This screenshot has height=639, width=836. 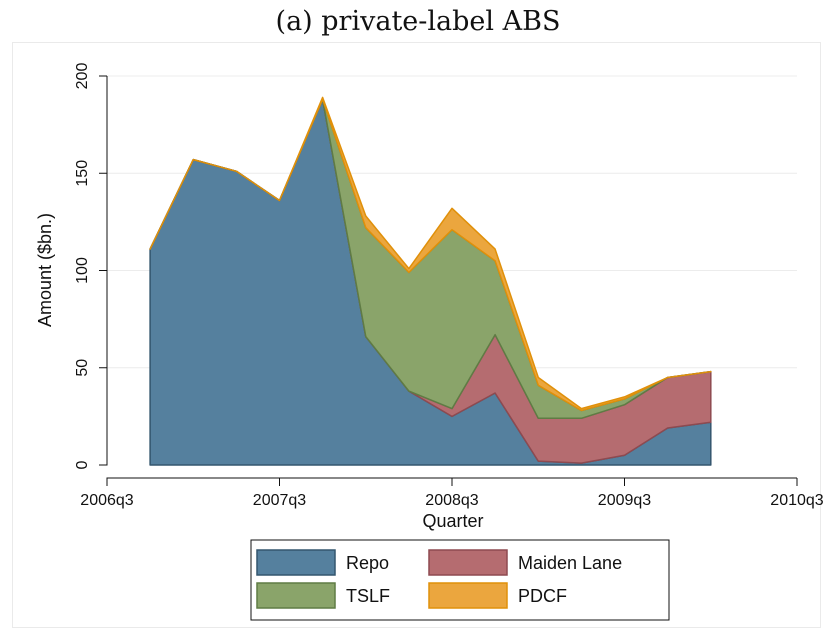 I want to click on x-tick-label: 2009q3, so click(x=624, y=500).